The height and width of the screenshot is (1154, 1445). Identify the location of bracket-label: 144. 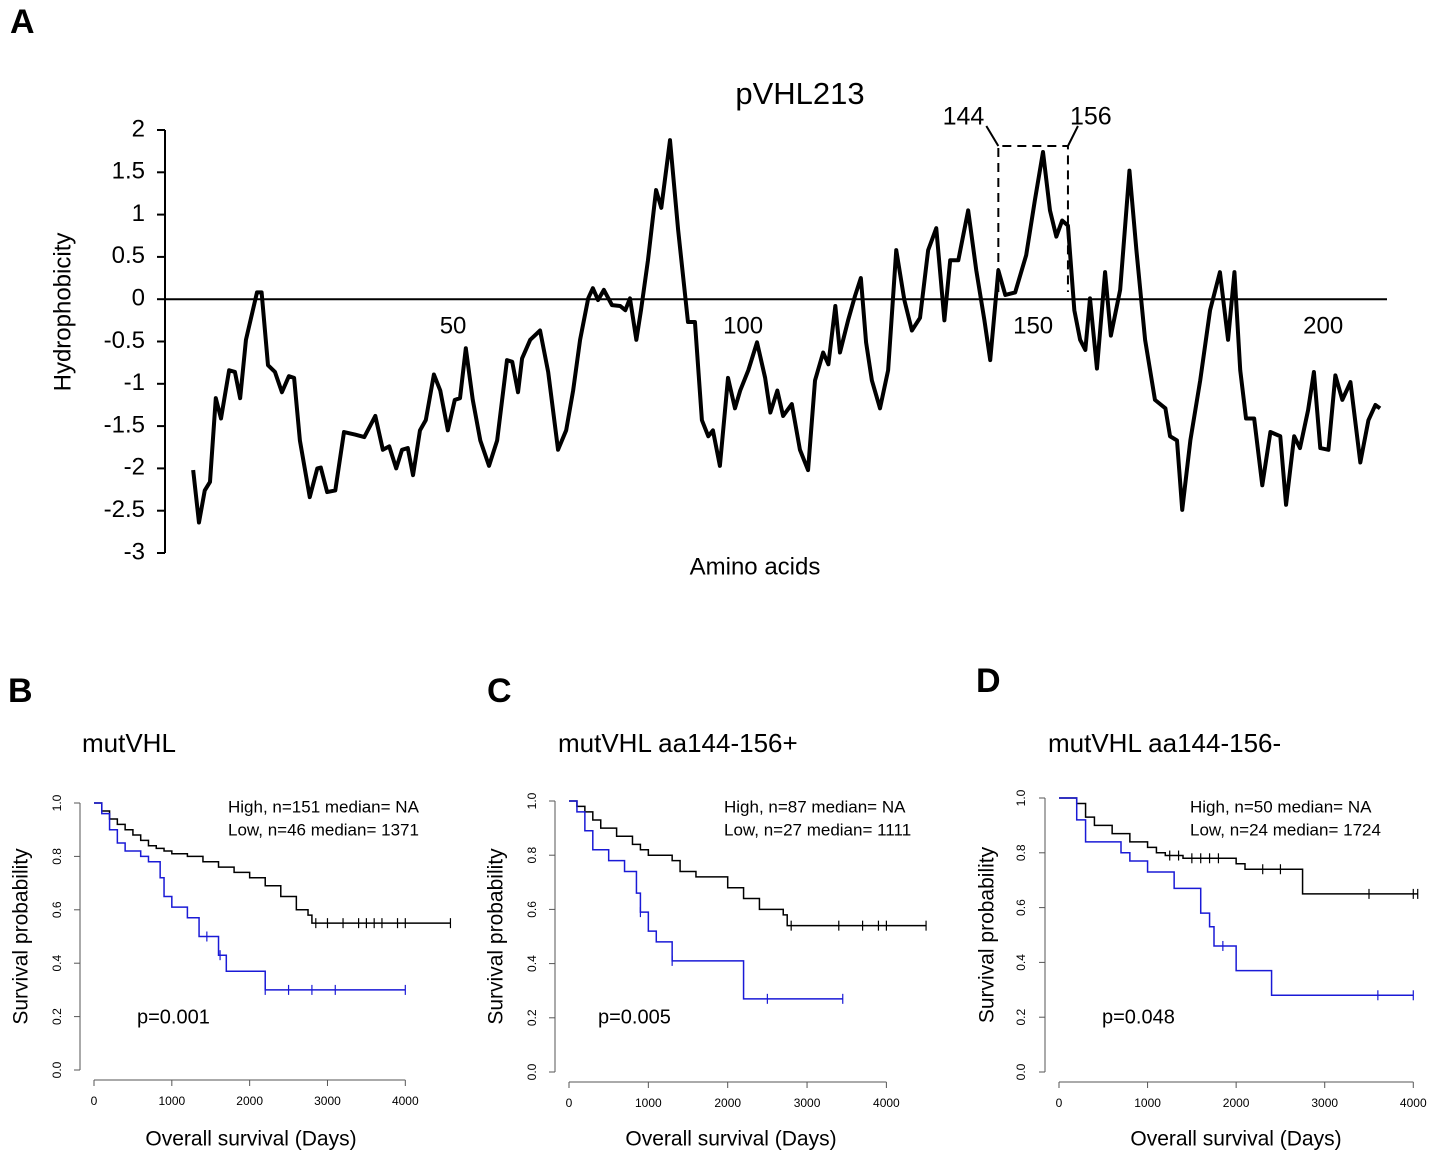
(964, 117).